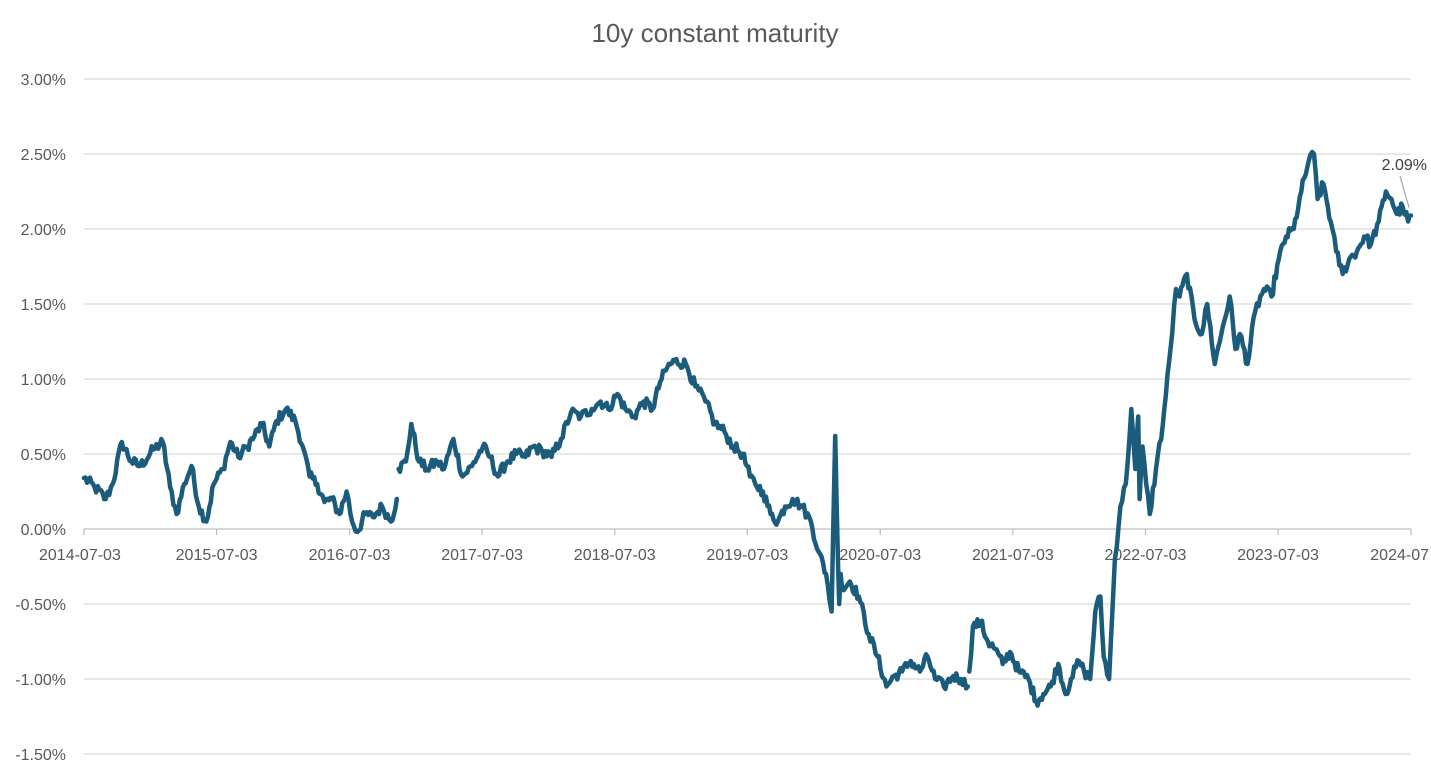  I want to click on y-tick-label: 2.50%, so click(43, 155).